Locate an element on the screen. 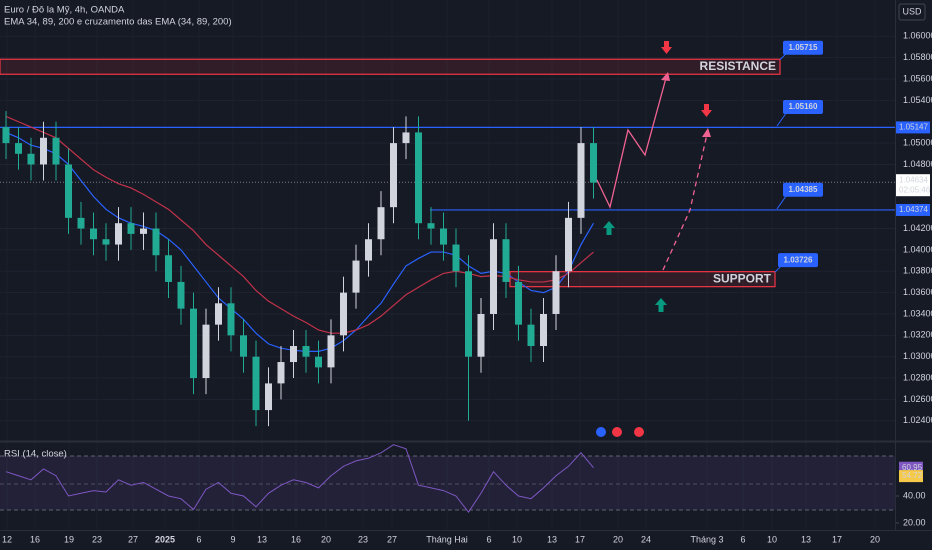  chart-title: Euro / Đô la Mỹ, 4h, OANDA is located at coordinates (64, 10).